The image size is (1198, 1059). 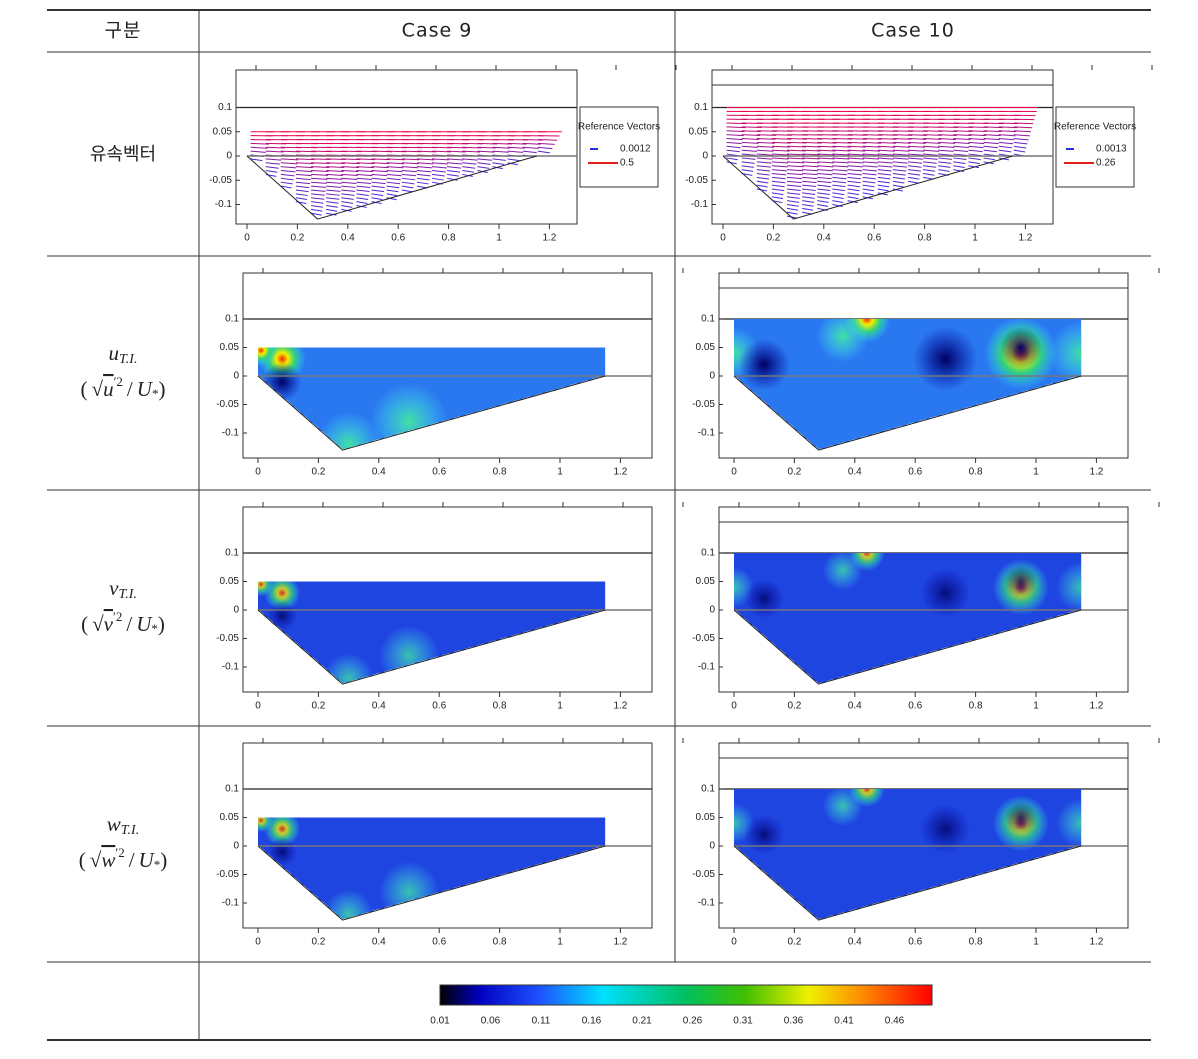 What do you see at coordinates (147, 860) in the screenshot?
I see `den: U` at bounding box center [147, 860].